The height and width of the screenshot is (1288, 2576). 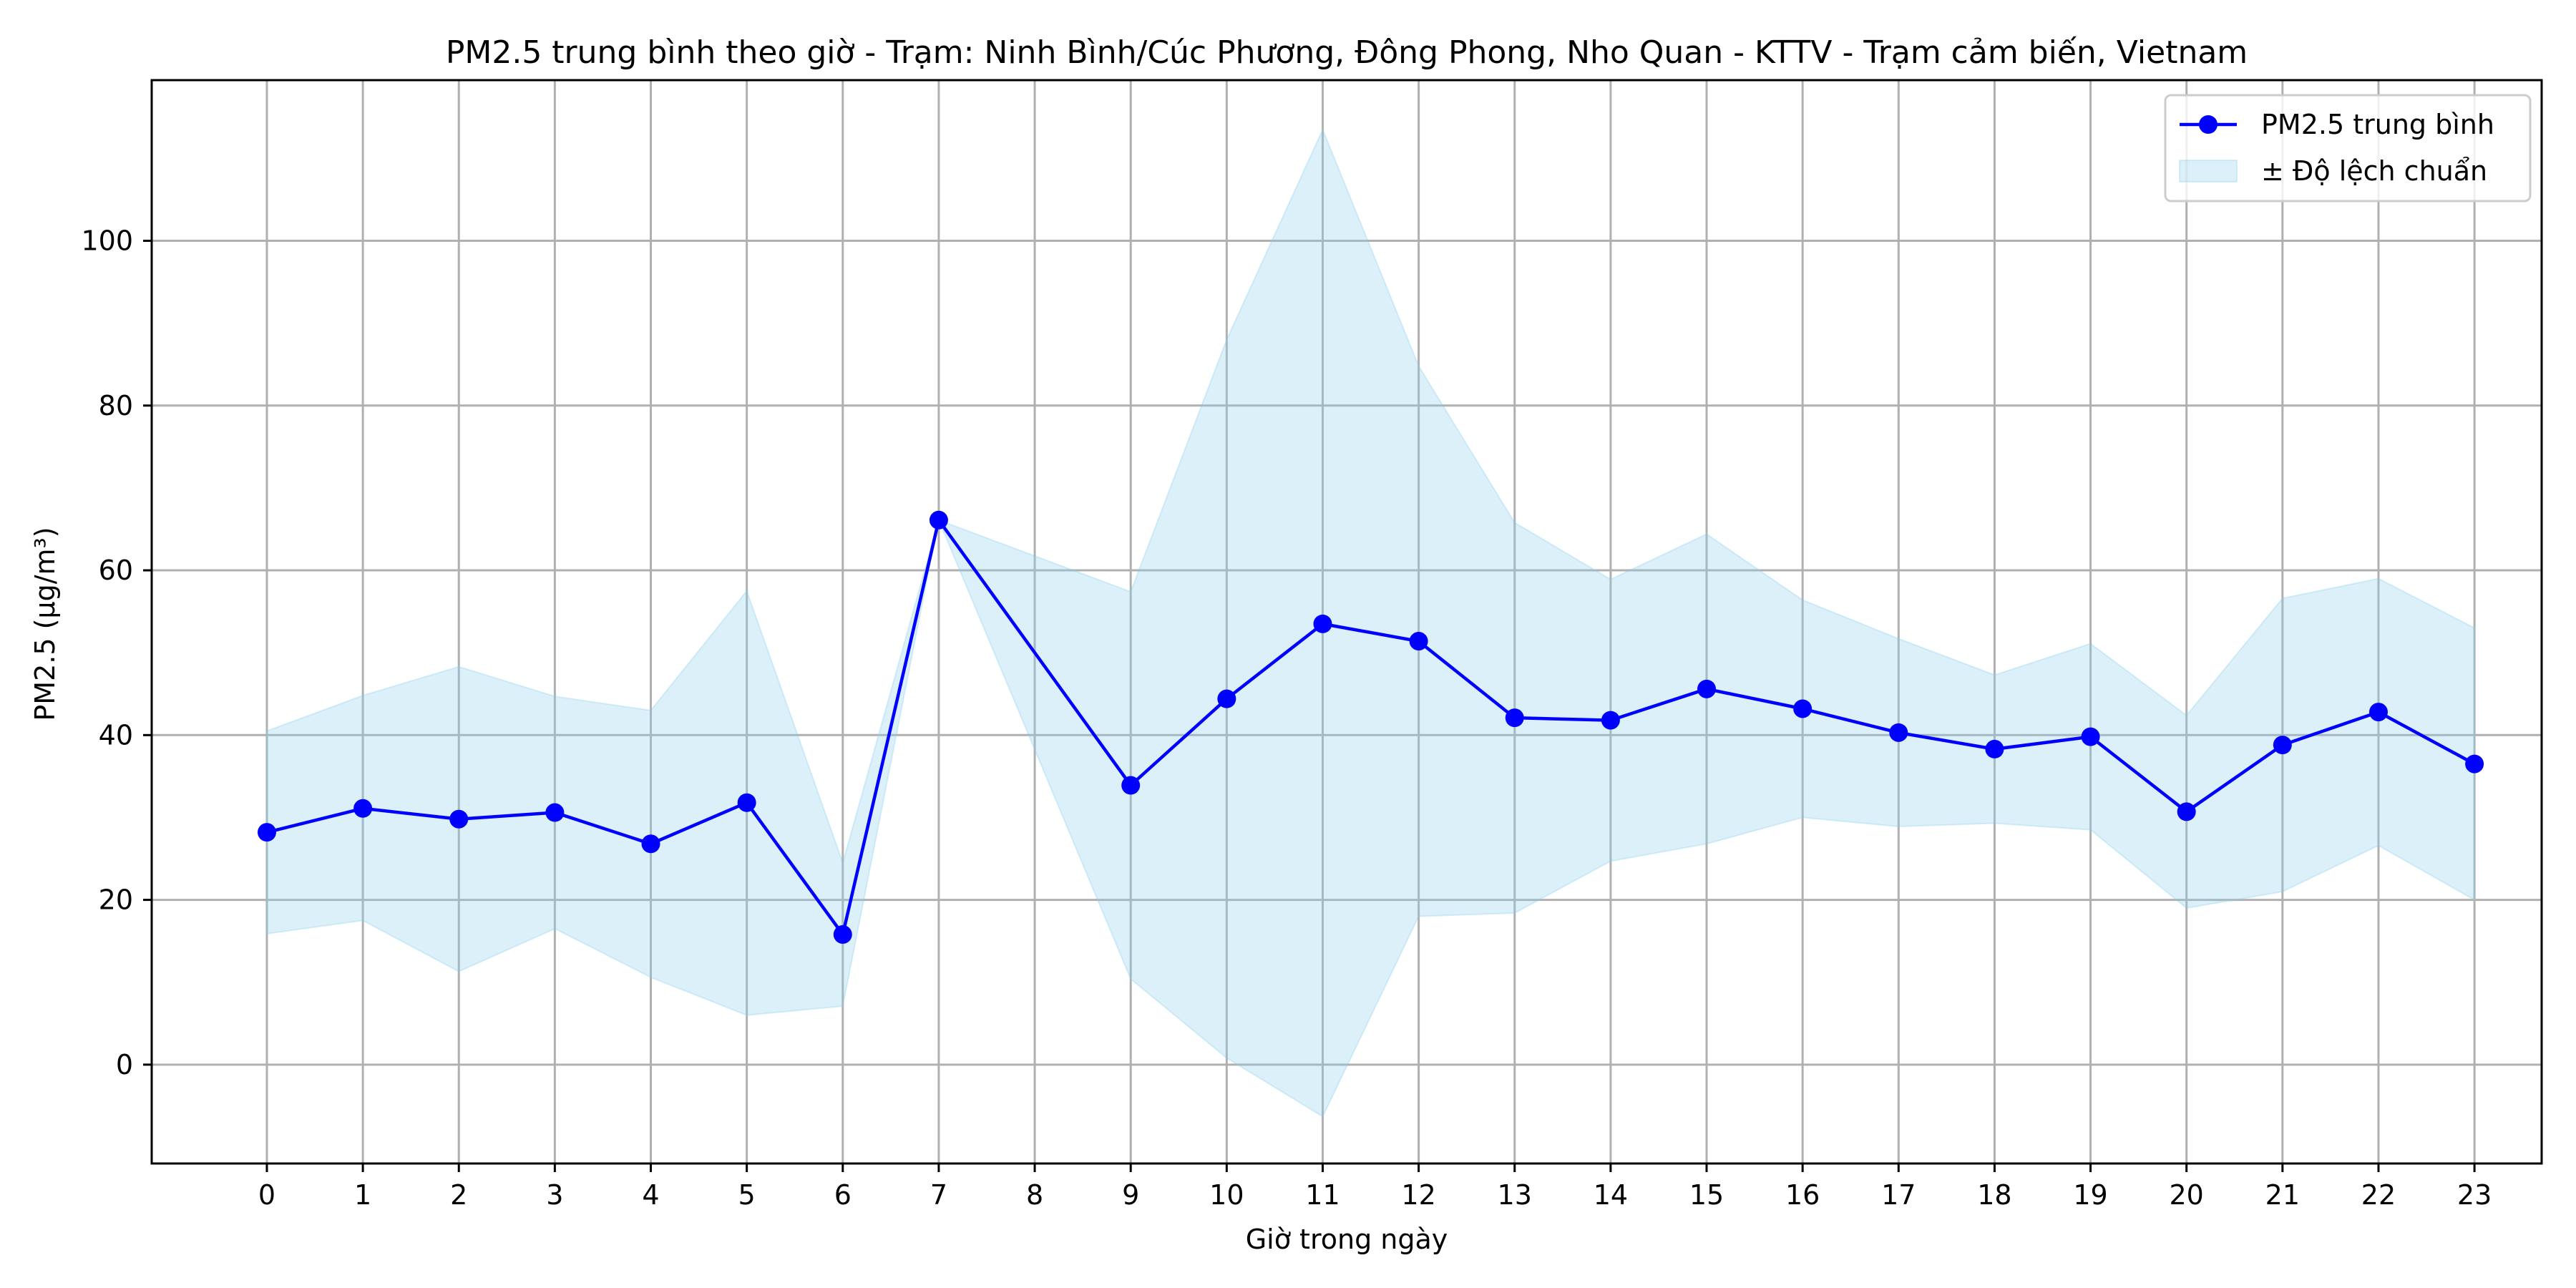 What do you see at coordinates (2474, 1195) in the screenshot?
I see `x-tick-label: 23` at bounding box center [2474, 1195].